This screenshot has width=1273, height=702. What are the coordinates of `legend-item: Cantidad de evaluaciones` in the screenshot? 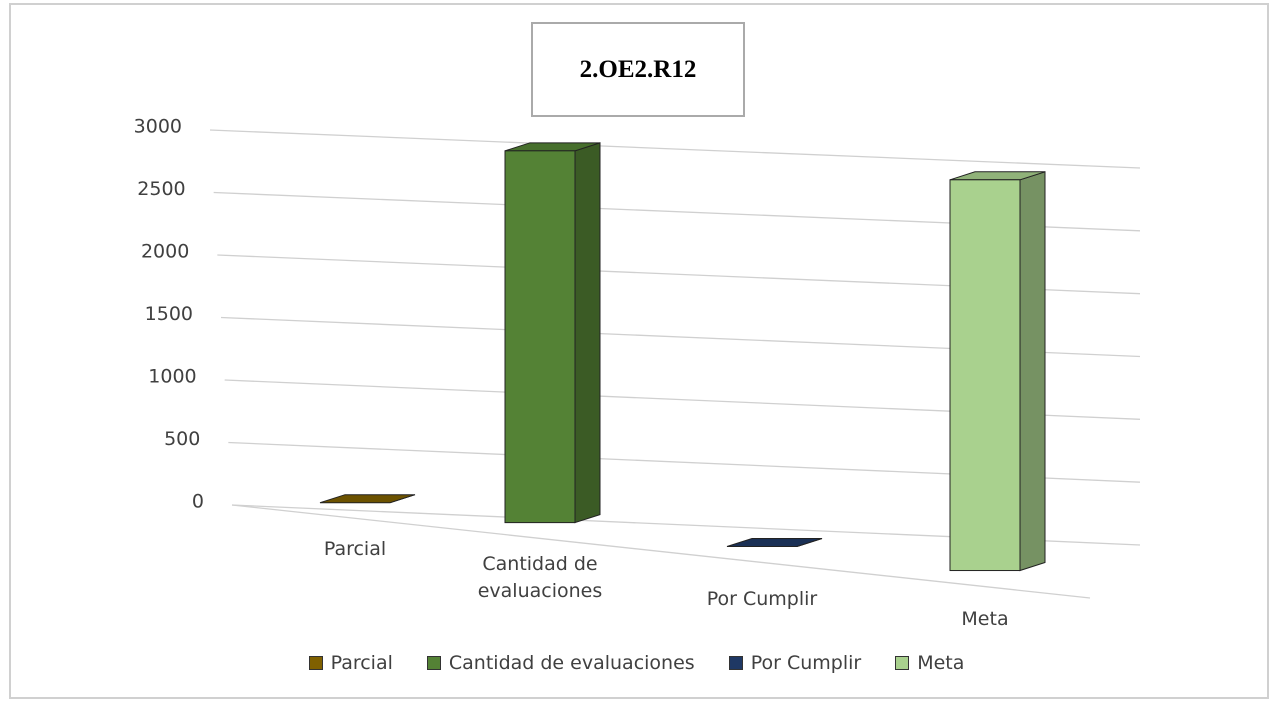 It's located at (560, 663).